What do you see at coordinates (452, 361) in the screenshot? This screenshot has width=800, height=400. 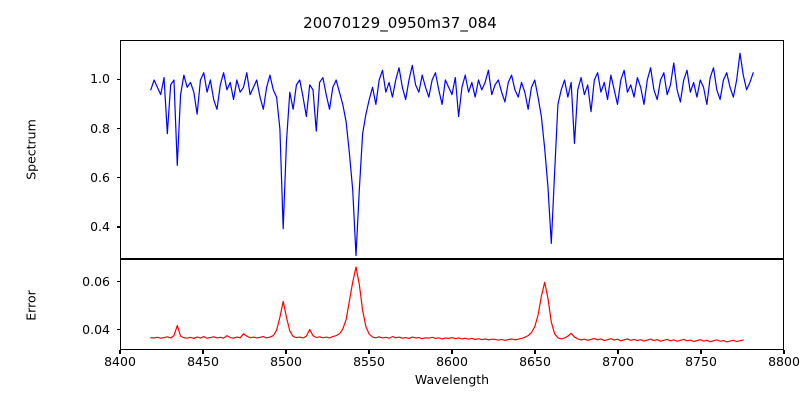 I see `x-tick-label: 8600` at bounding box center [452, 361].